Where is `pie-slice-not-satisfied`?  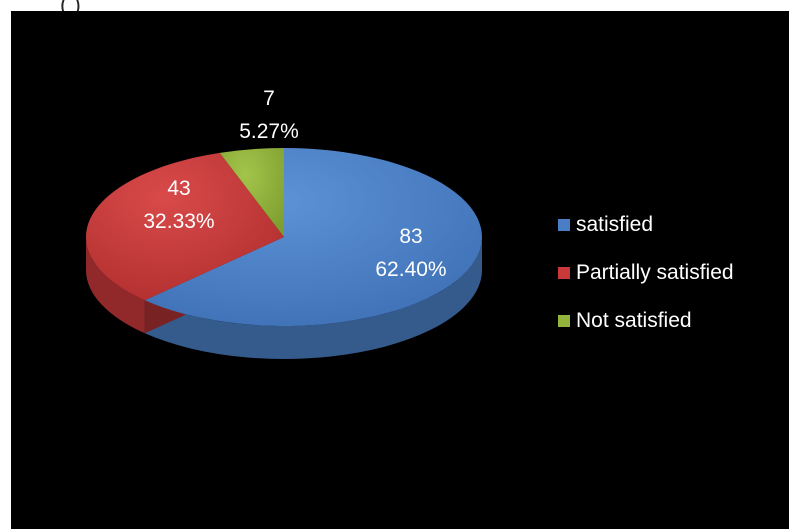
pie-slice-not-satisfied is located at coordinates (251, 192).